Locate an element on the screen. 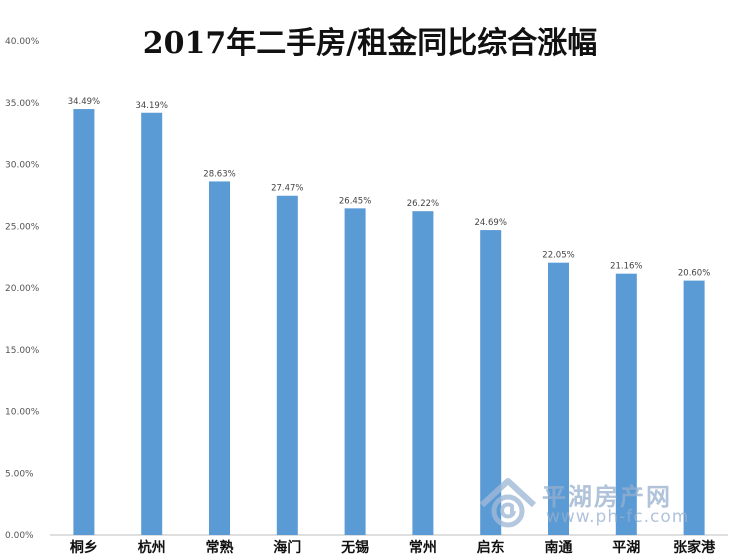  data-label: 24.69% is located at coordinates (490, 223).